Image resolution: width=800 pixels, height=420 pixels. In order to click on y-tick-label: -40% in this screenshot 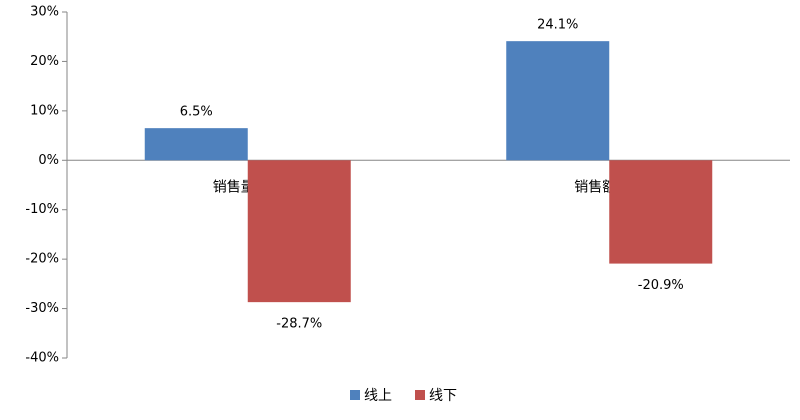, I will do `click(42, 358)`.